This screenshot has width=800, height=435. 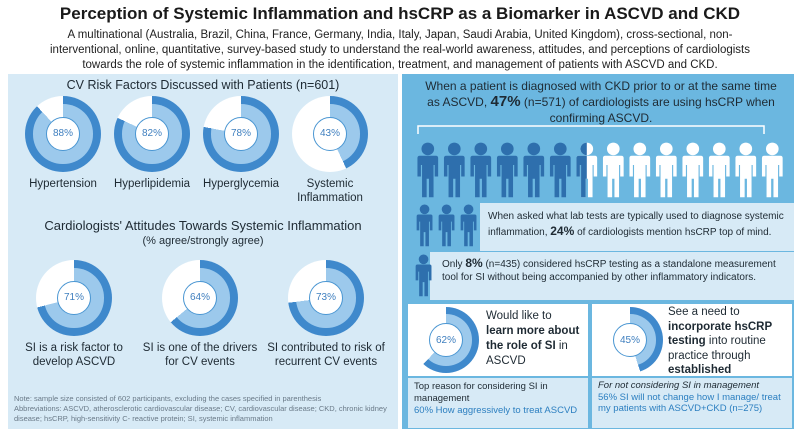 What do you see at coordinates (591, 129) in the screenshot?
I see `bracket-line` at bounding box center [591, 129].